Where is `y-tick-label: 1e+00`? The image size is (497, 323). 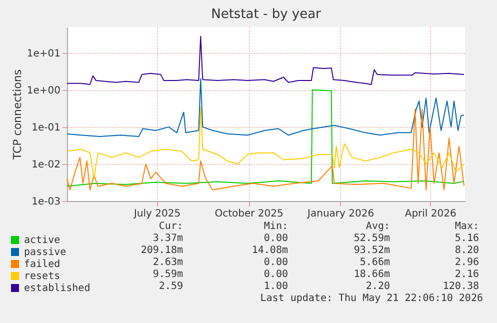 y-tick-label: 1e+00 is located at coordinates (43, 90).